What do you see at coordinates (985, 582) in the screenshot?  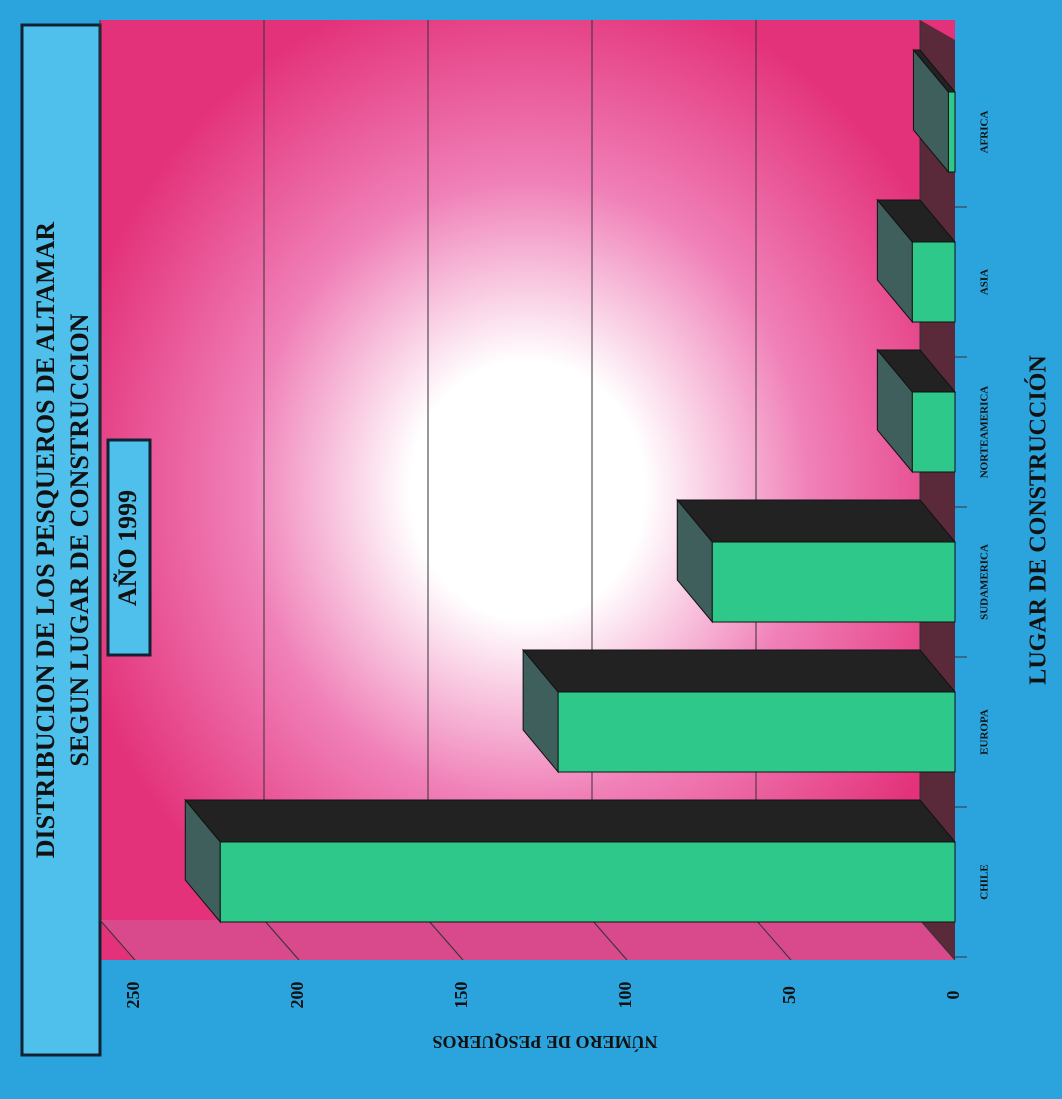 I see `x-tick-label: SUDAMERICA` at bounding box center [985, 582].